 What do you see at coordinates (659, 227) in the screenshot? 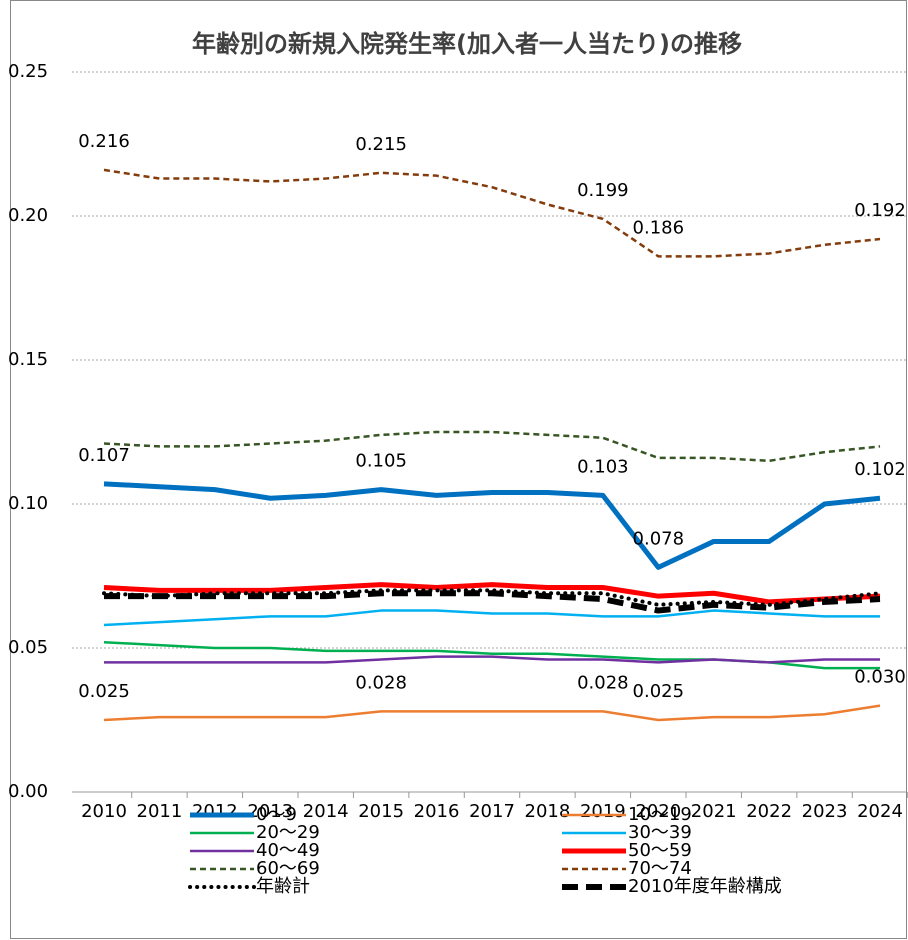
I see `data-label: 0.186` at bounding box center [659, 227].